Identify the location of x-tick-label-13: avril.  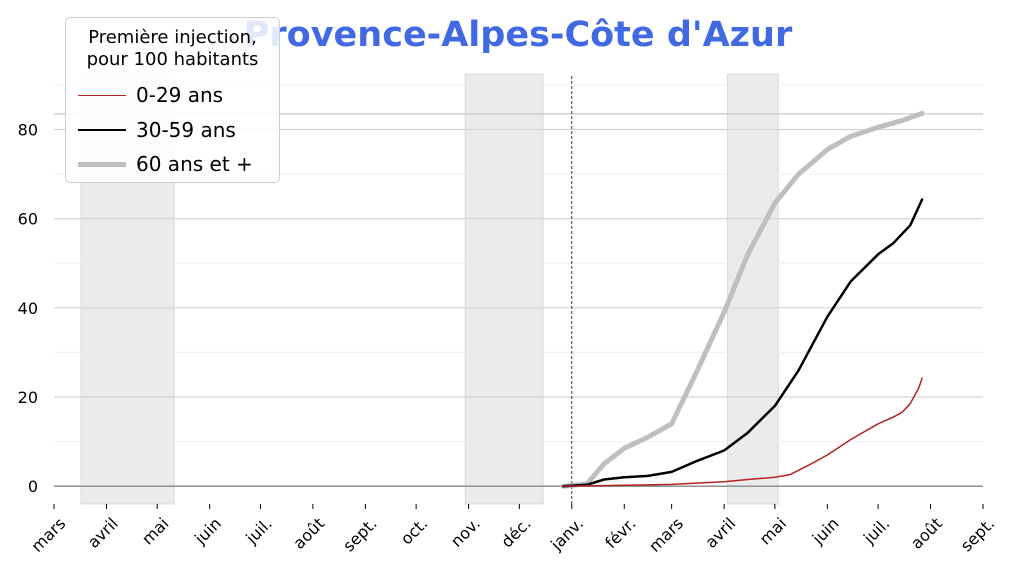
(720, 533).